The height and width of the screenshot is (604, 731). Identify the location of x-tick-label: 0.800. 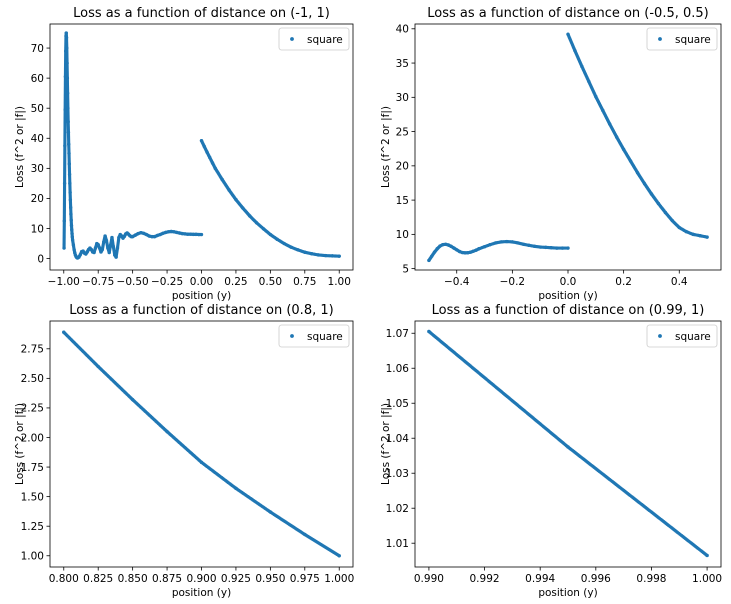
(64, 579).